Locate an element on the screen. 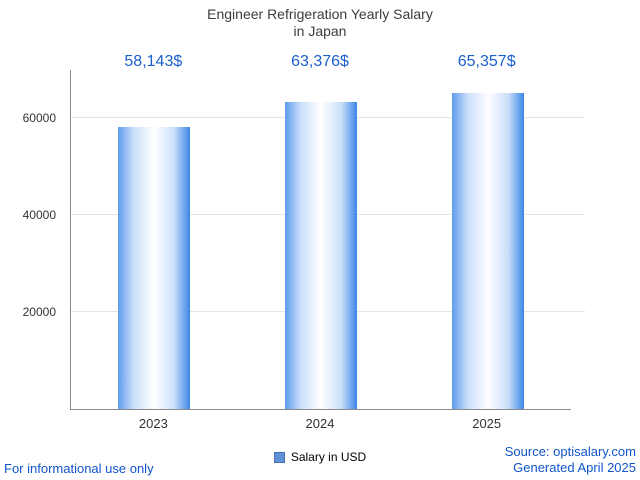 The image size is (640, 480). x-axis-labels: 2023 2024 2025 is located at coordinates (320, 423).